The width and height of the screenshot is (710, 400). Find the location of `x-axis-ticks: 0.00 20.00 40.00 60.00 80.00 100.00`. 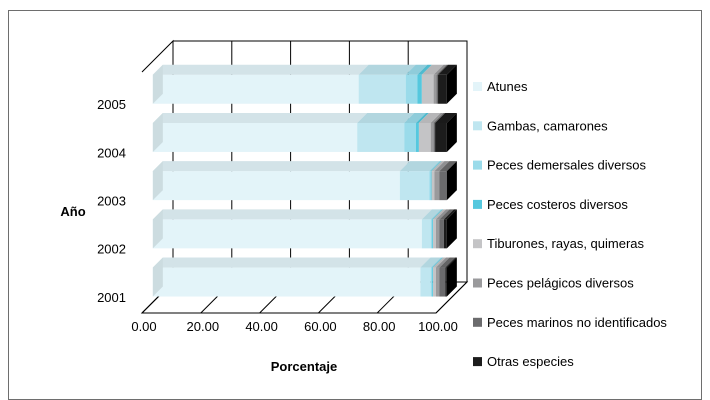

x-axis-ticks: 0.00 20.00 40.00 60.00 80.00 100.00 is located at coordinates (294, 326).